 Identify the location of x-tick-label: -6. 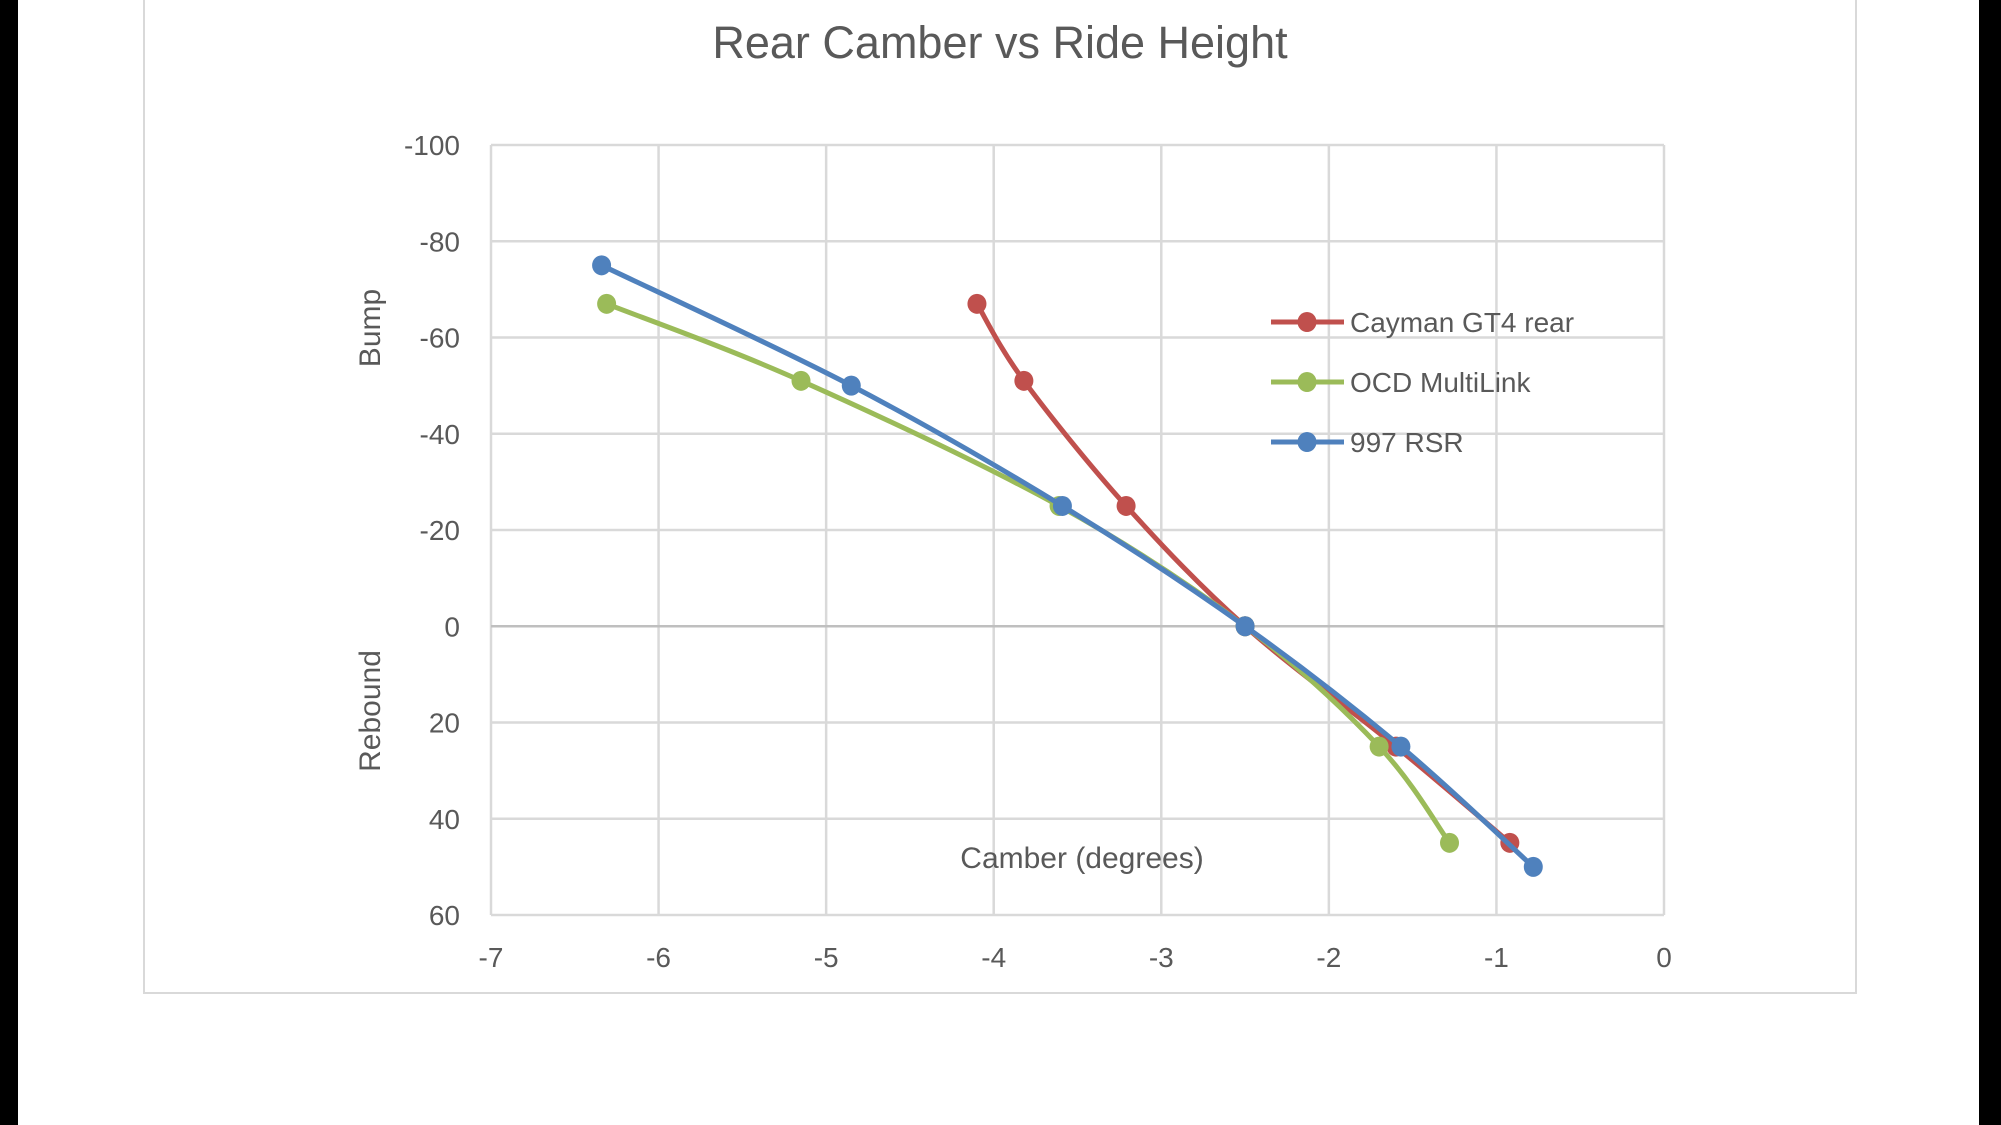
(658, 957).